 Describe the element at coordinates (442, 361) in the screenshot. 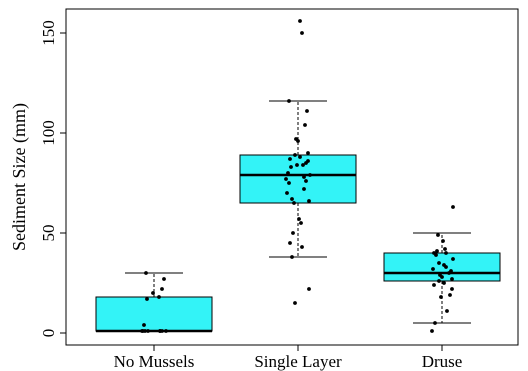

I see `x-tick-label: Druse` at that location.